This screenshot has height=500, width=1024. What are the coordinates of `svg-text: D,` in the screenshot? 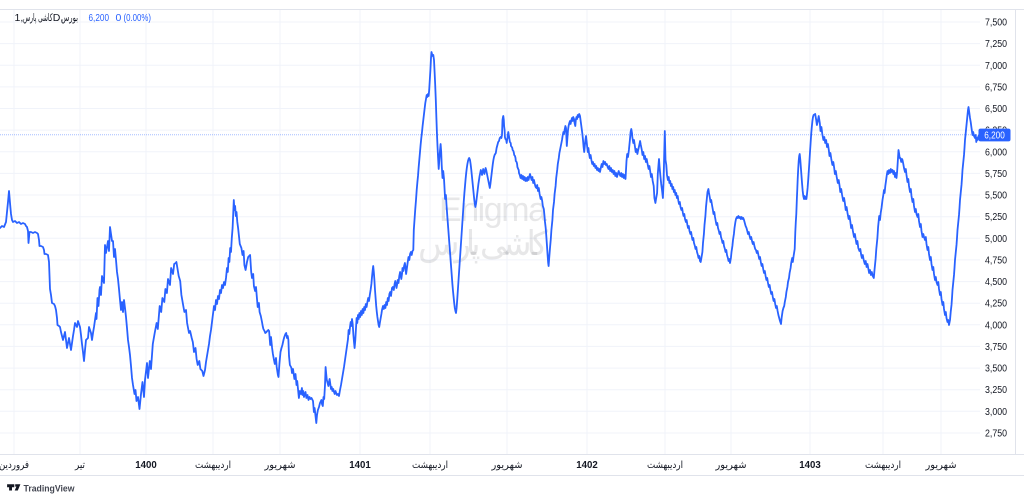 It's located at (58, 18).